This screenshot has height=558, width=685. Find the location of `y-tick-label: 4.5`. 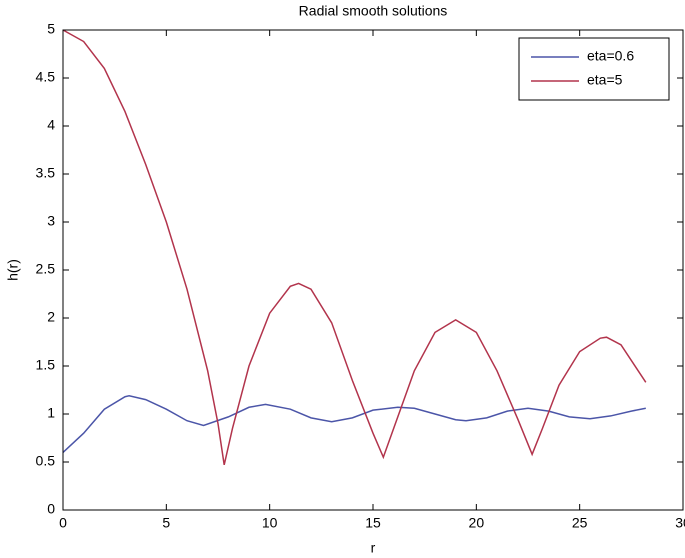

y-tick-label: 4.5 is located at coordinates (46, 77).